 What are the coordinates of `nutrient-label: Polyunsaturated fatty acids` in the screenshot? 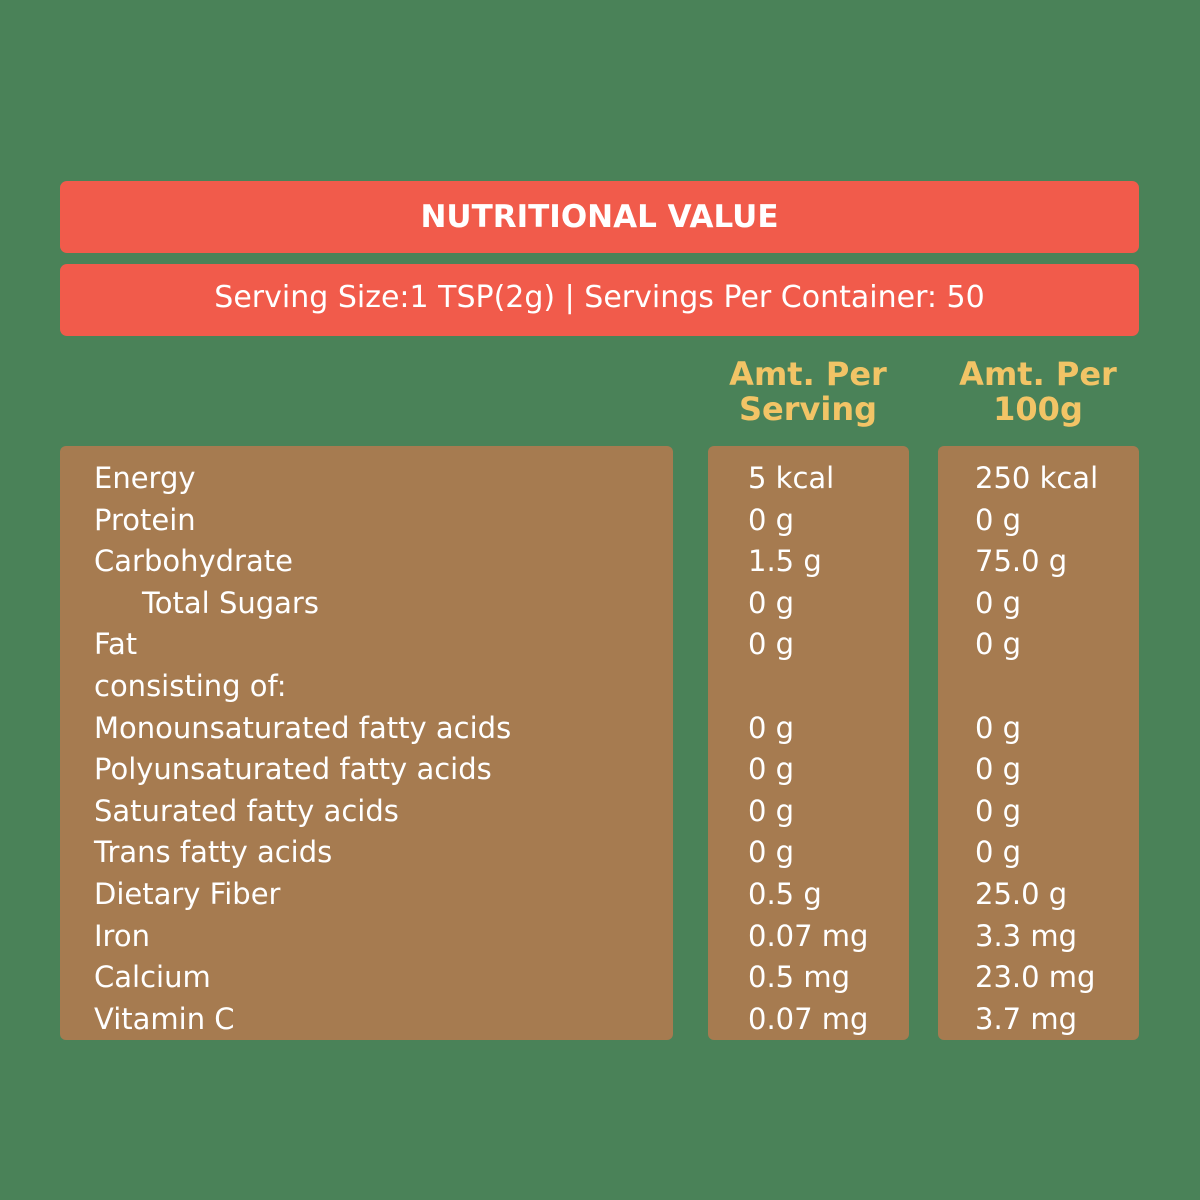 It's located at (293, 769).